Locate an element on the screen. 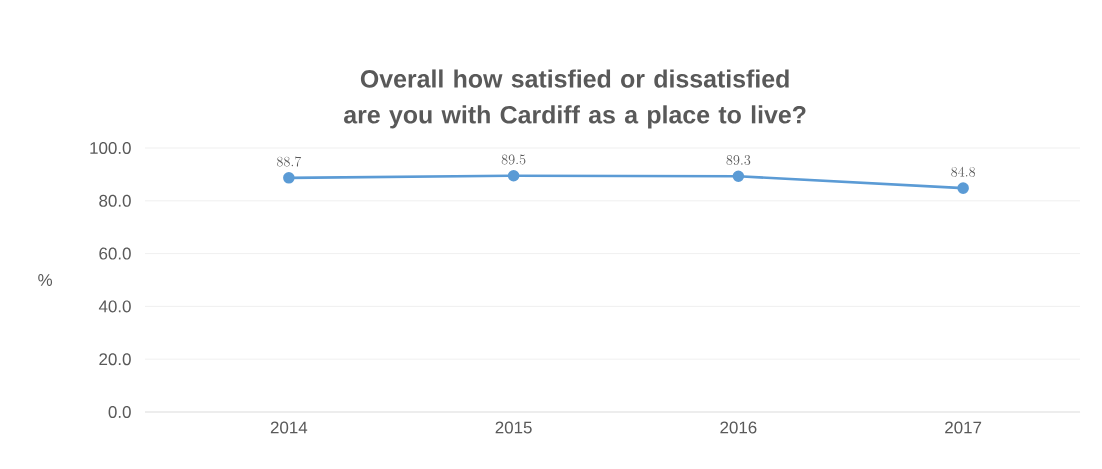 This screenshot has width=1102, height=469. y-tick-label: 20.0 is located at coordinates (115, 359).